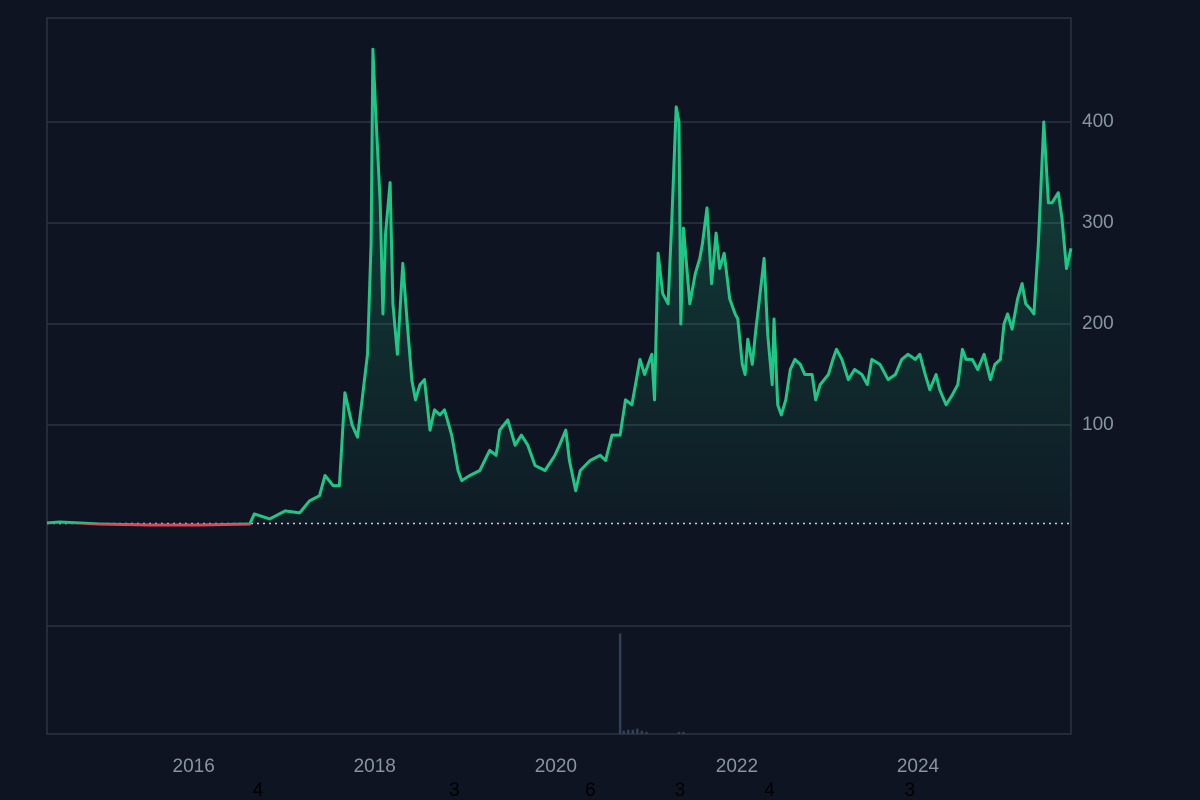  I want to click on x-tick-label: 2020, so click(556, 766).